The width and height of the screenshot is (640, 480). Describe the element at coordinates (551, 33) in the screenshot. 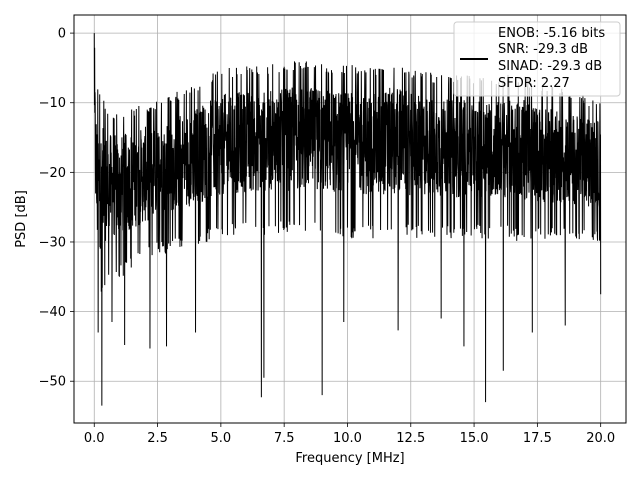

I see `legend-entry-line-1: ENOB: -5.16 bits` at that location.